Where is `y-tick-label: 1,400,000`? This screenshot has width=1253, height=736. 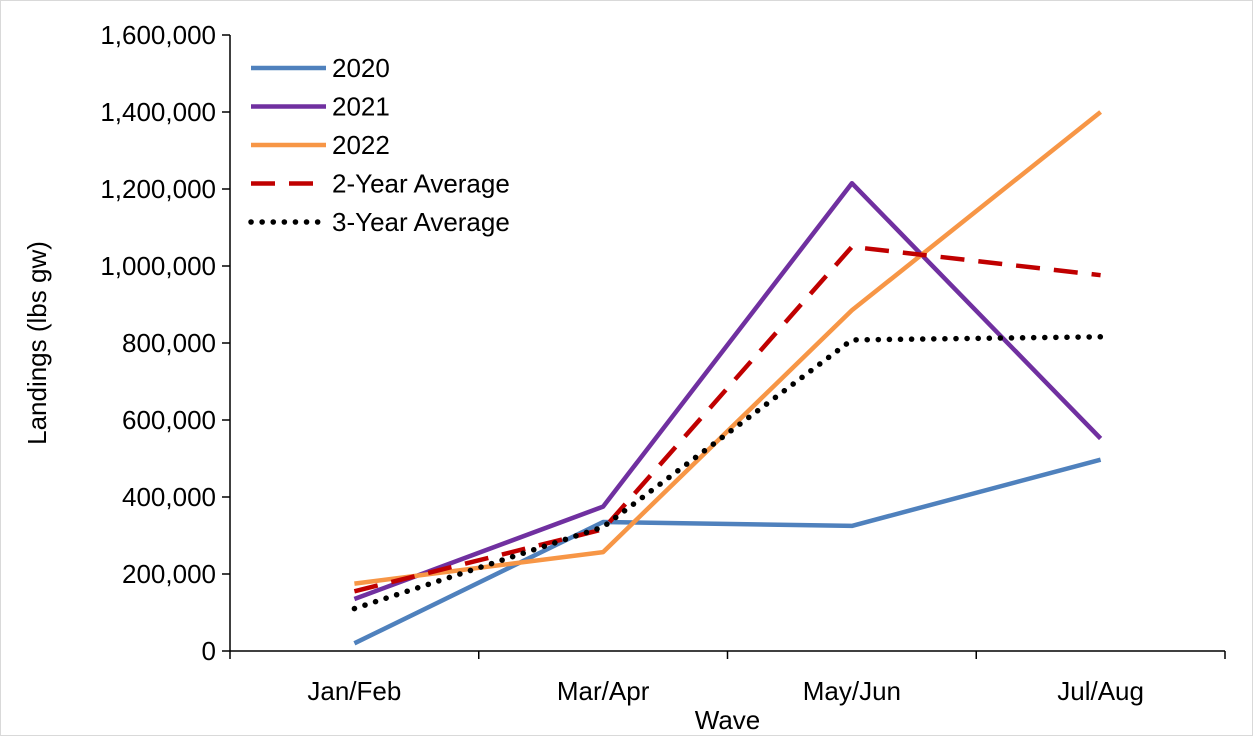
y-tick-label: 1,400,000 is located at coordinates (158, 112).